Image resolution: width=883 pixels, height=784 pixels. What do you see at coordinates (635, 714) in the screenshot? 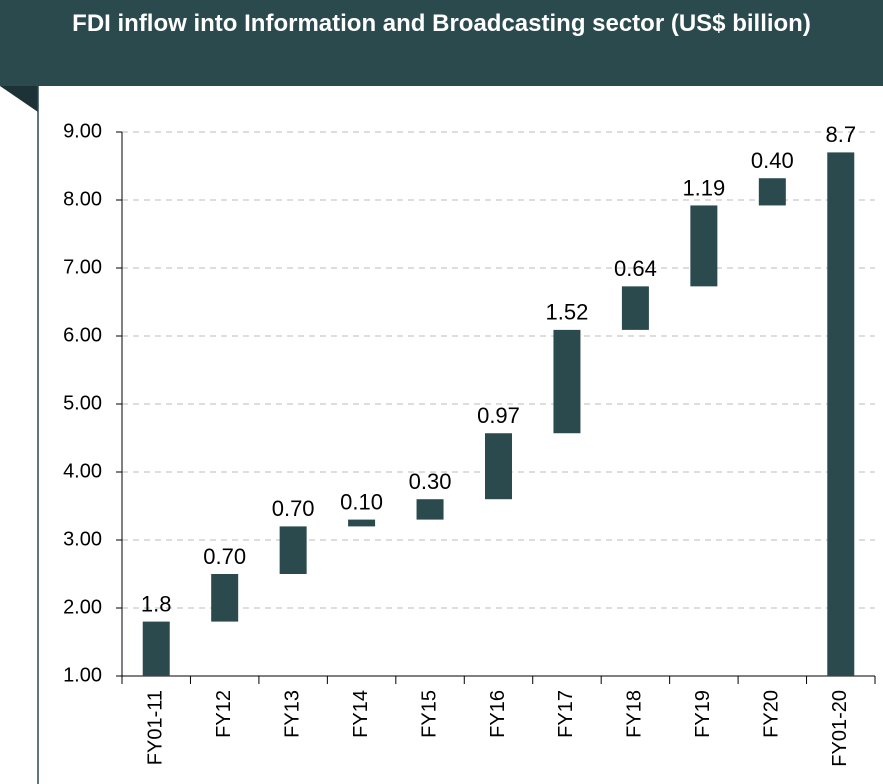
I see `x-tick-label: FY18` at bounding box center [635, 714].